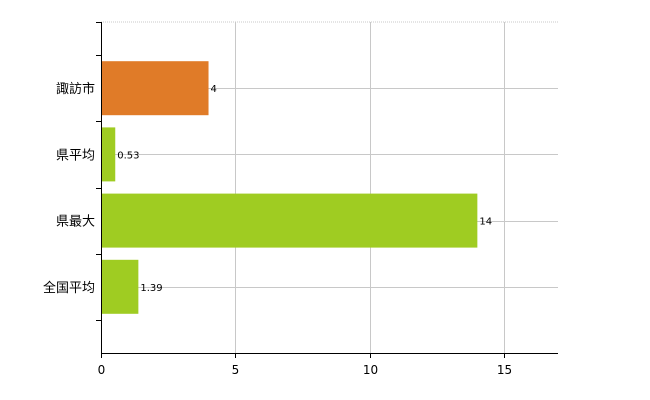 The image size is (650, 400). Describe the element at coordinates (236, 370) in the screenshot. I see `x-tick-label: 5` at that location.